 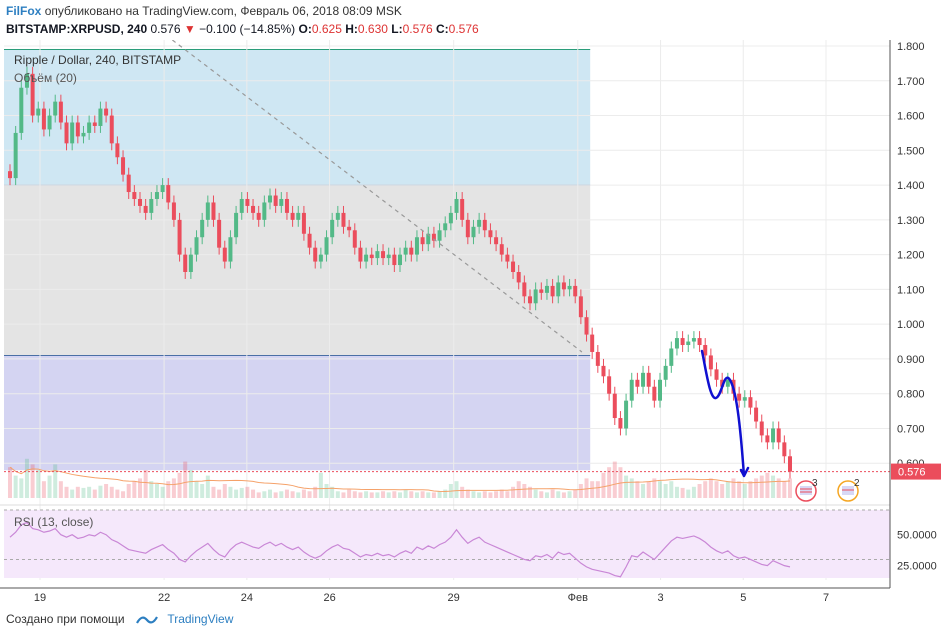 What do you see at coordinates (848, 490) in the screenshot?
I see `event-badge-eu: 2` at bounding box center [848, 490].